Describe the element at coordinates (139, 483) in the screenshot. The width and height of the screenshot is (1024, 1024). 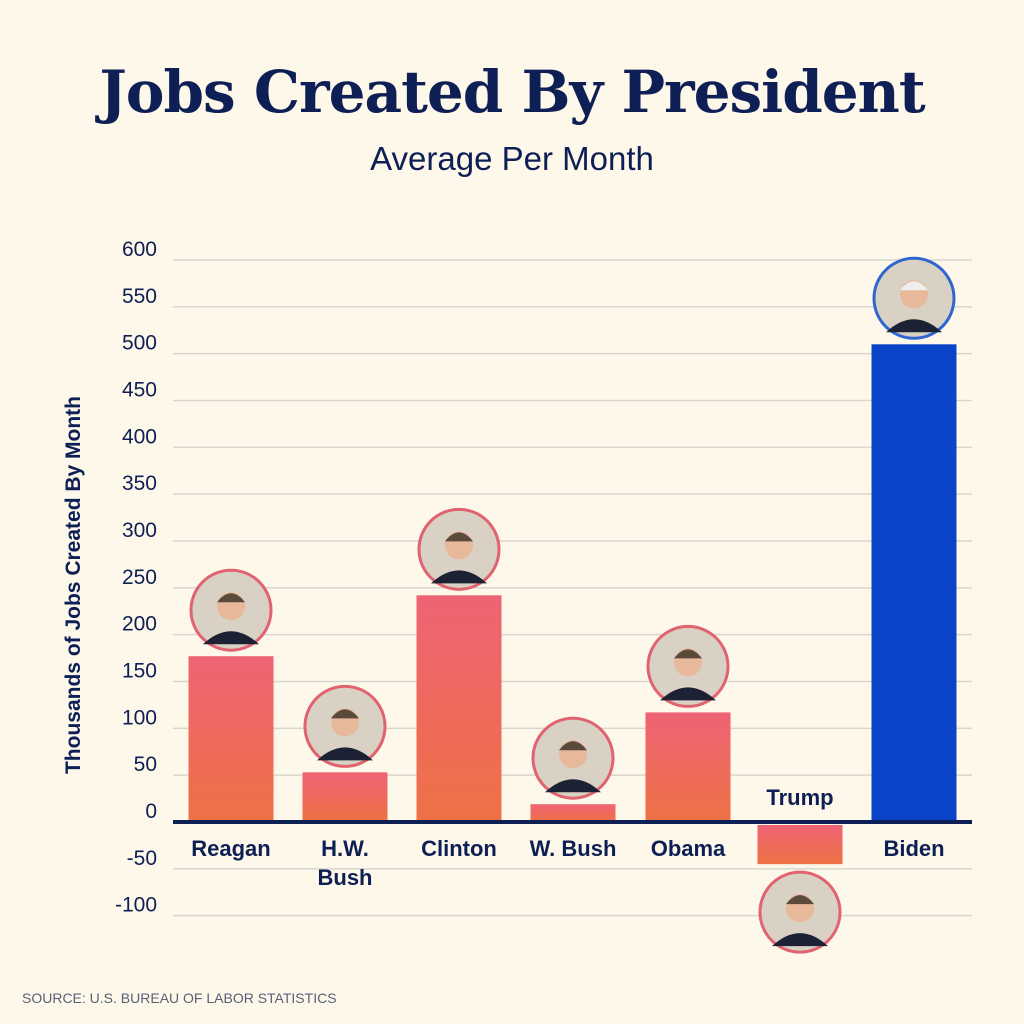
I see `y-tick-label: 350` at that location.